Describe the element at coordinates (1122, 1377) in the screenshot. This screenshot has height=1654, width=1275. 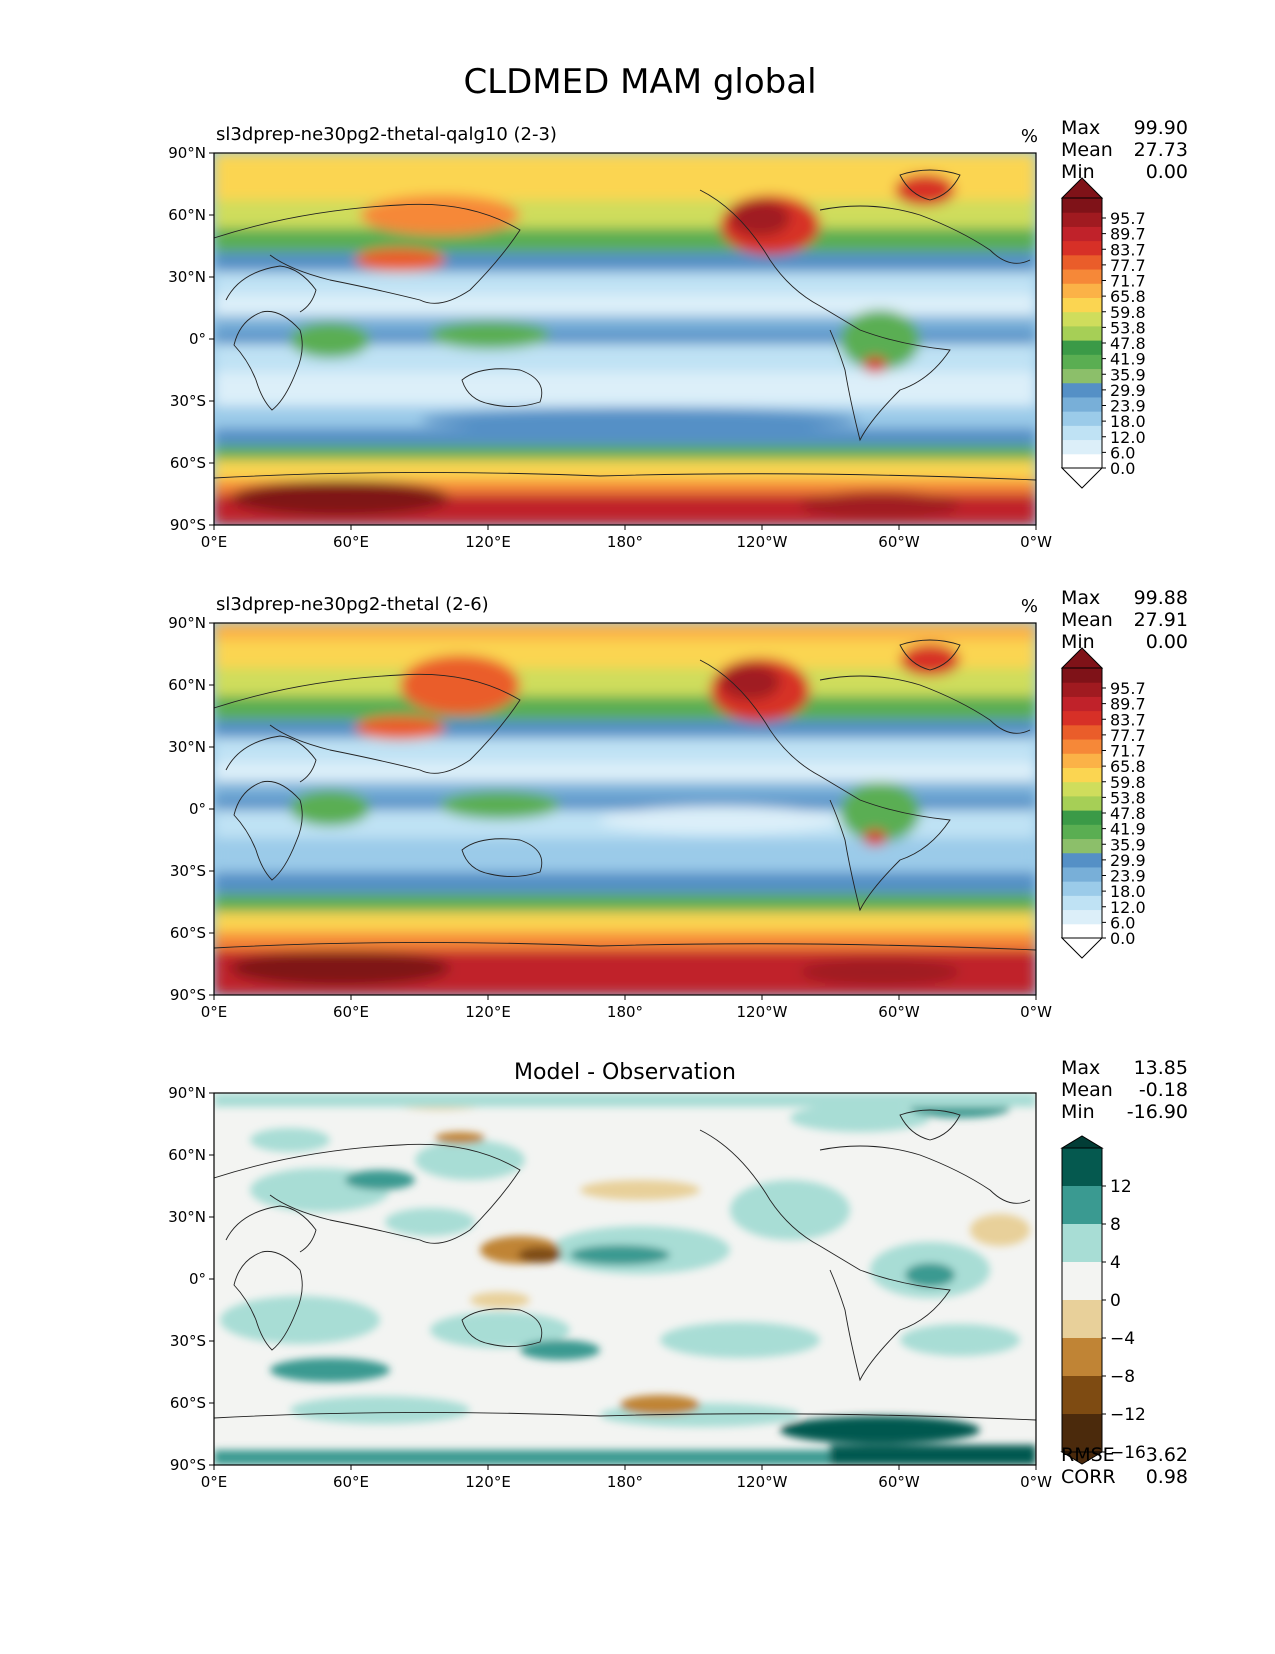
I see `colorbar-tick-label: −8` at that location.